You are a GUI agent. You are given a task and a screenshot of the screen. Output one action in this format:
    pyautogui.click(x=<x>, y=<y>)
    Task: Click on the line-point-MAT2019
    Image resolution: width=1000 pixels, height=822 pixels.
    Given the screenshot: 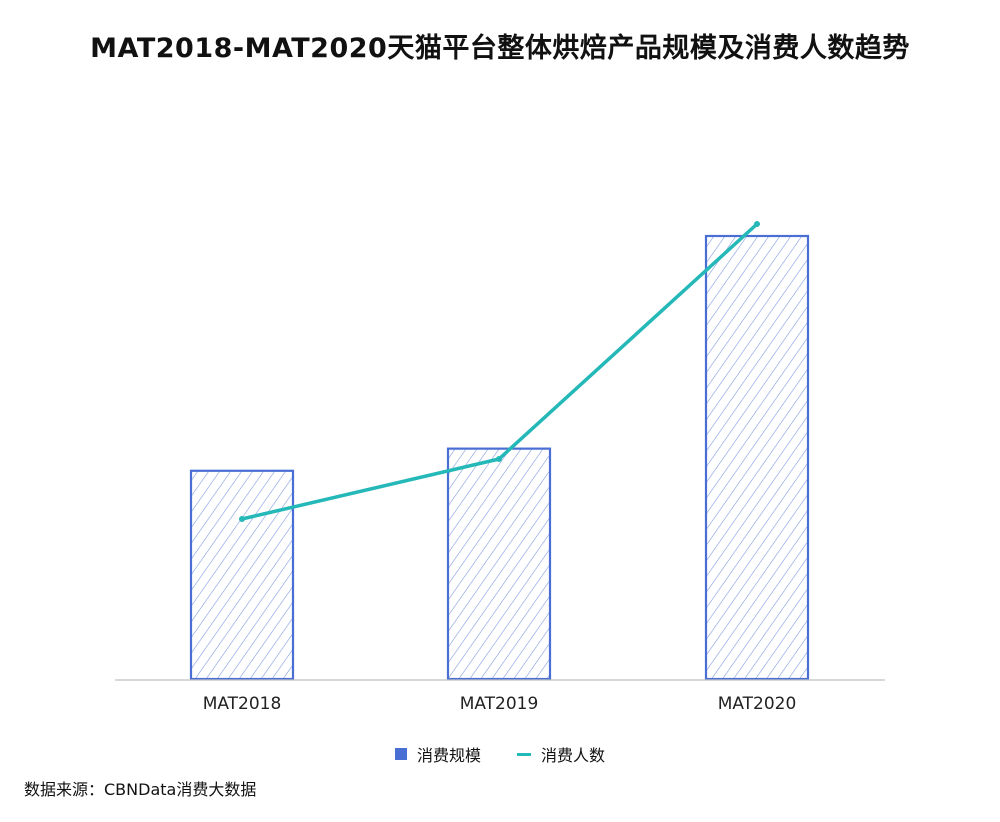 What is the action you would take?
    pyautogui.click(x=499, y=459)
    